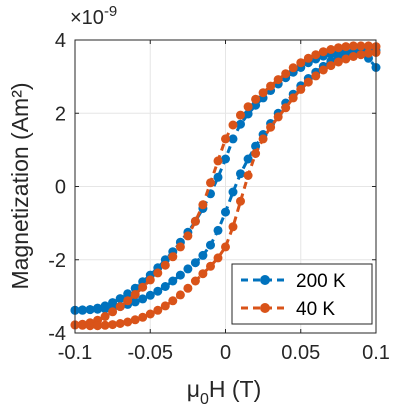  Describe the element at coordinates (60, 114) in the screenshot. I see `y-tick-label: 2` at that location.